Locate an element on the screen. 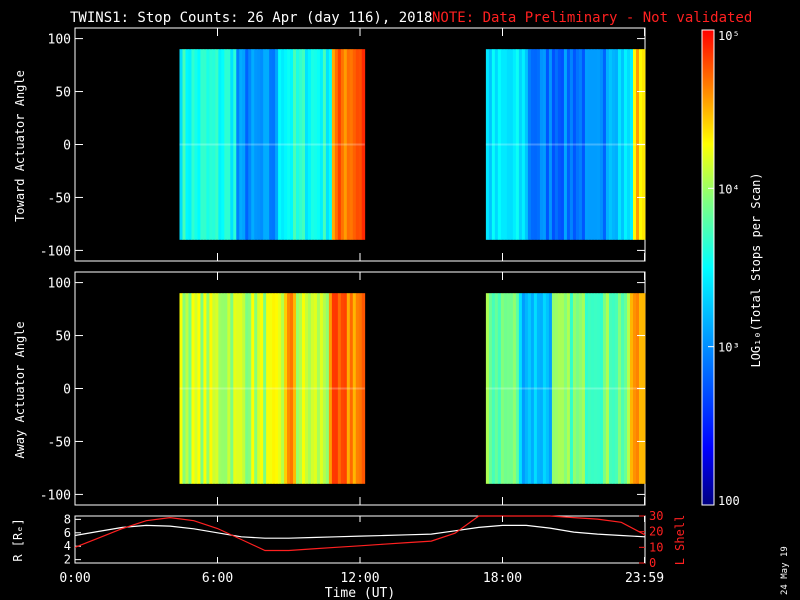 The image size is (800, 600). y-tick-label: -50 is located at coordinates (59, 442).